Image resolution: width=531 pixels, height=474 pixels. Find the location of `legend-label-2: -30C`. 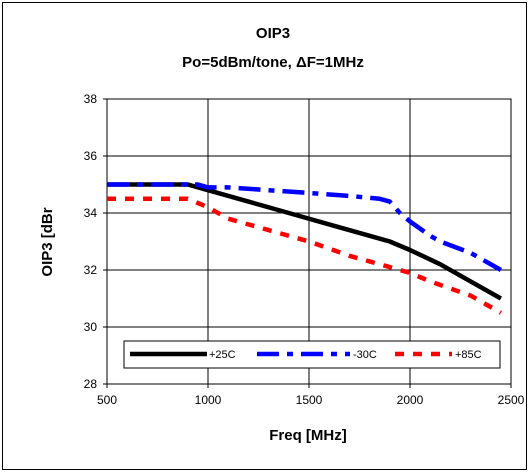

legend-label-2: -30C is located at coordinates (365, 355).